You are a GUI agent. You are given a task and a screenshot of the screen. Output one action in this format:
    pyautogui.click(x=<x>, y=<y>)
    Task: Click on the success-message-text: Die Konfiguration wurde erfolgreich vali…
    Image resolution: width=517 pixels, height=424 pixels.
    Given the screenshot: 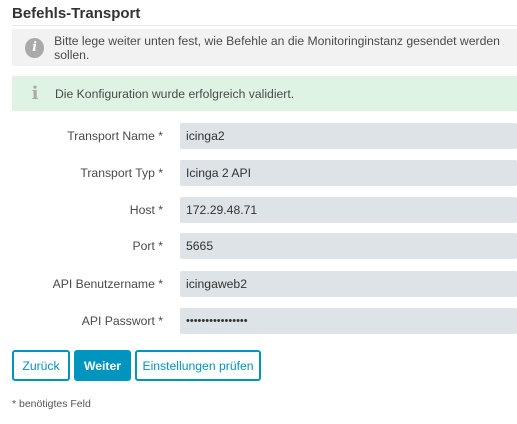 What is the action you would take?
    pyautogui.click(x=175, y=93)
    